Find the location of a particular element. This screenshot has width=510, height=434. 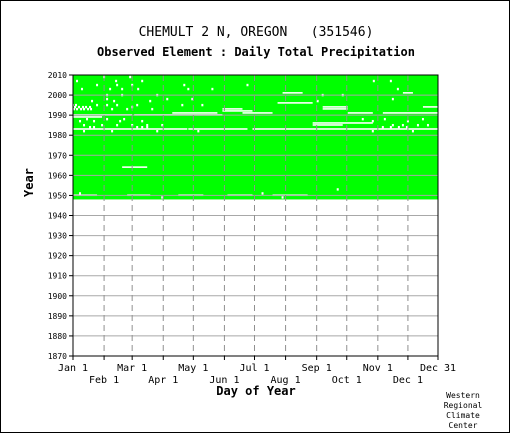

chart-title: CHEMULT 2 N, OREGON (351546) is located at coordinates (256, 32).